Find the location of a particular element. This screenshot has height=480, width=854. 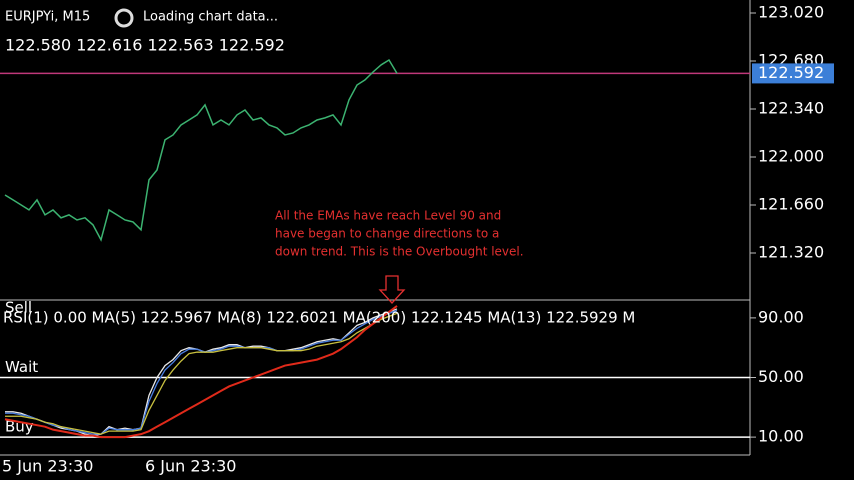

annotation-line: have began to change directions to a is located at coordinates (387, 234).